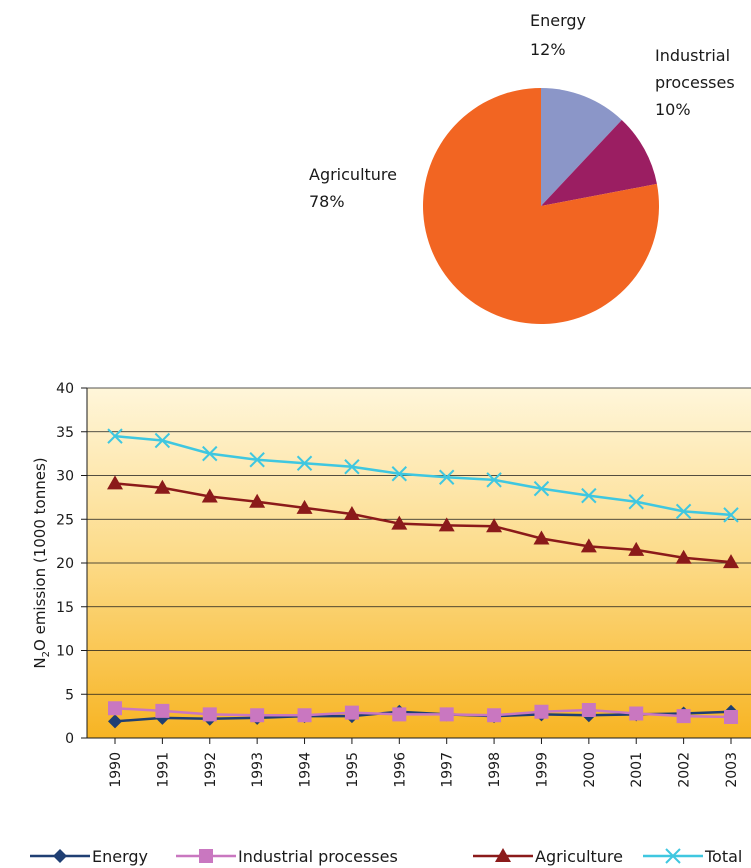 The height and width of the screenshot is (868, 751). Describe the element at coordinates (590, 770) in the screenshot. I see `x-tick-label: 2000` at that location.